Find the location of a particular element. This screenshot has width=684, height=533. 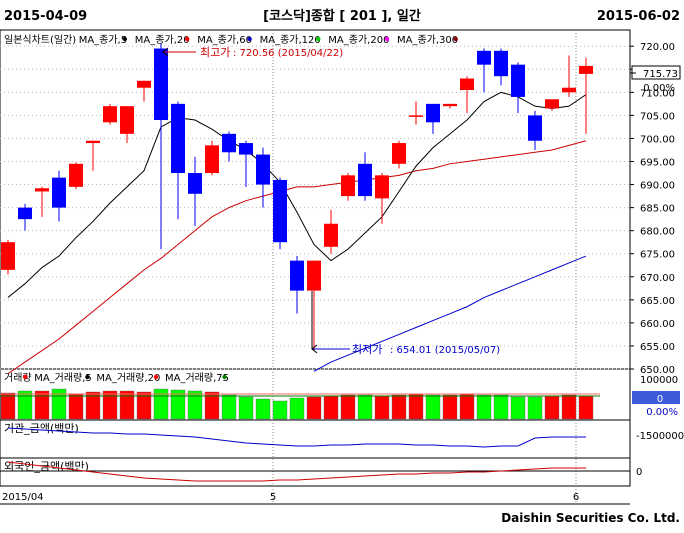

high-annotation: 최고가 : 720.56 (2015/04/22) is located at coordinates (252, 52).